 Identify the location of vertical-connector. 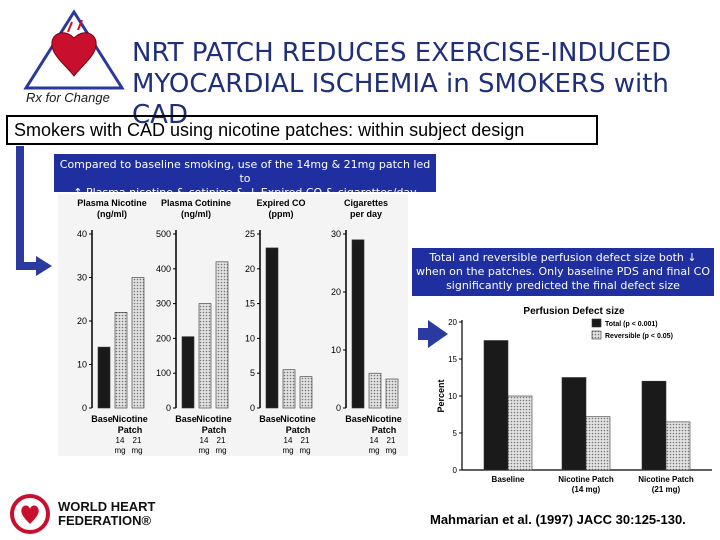
(20, 207).